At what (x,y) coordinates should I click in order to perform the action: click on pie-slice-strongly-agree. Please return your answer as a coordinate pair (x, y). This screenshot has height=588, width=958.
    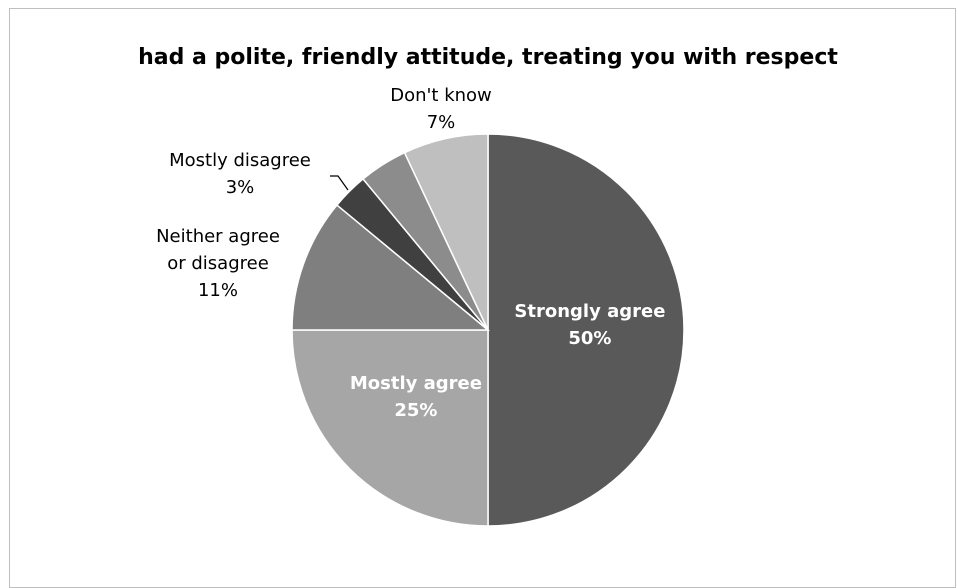
    Looking at the image, I should click on (586, 330).